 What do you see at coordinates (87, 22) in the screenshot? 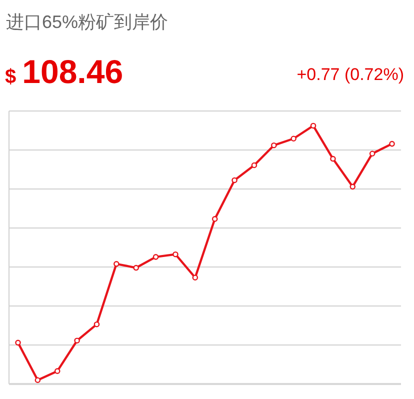
I see `chart-title: 进口65%粉矿到岸价` at bounding box center [87, 22].